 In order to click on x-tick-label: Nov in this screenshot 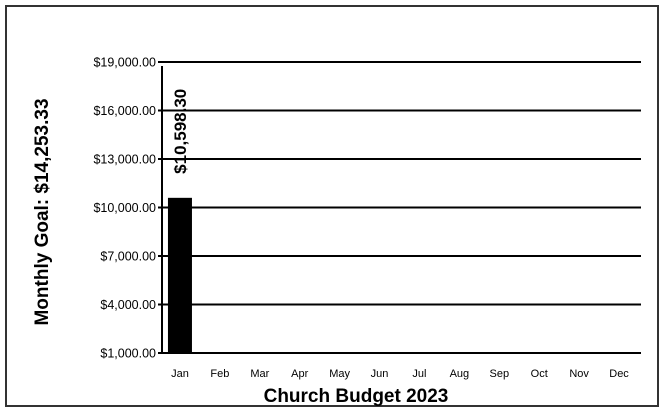, I will do `click(579, 374)`.